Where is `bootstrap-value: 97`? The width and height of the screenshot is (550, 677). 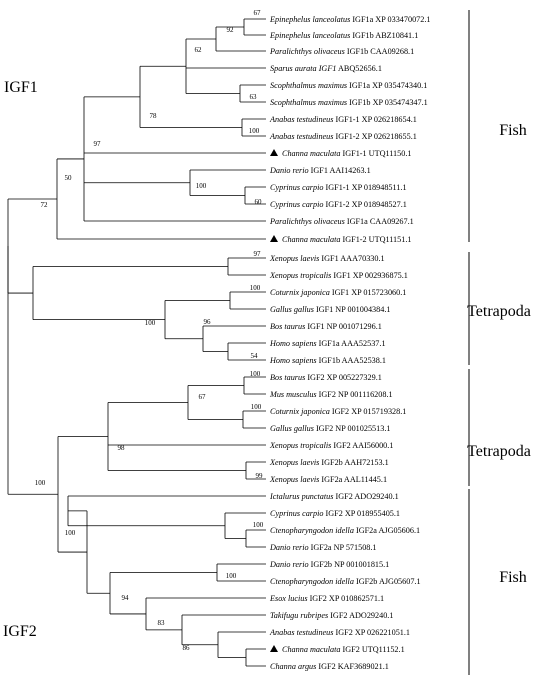 bootstrap-value: 97 is located at coordinates (258, 254).